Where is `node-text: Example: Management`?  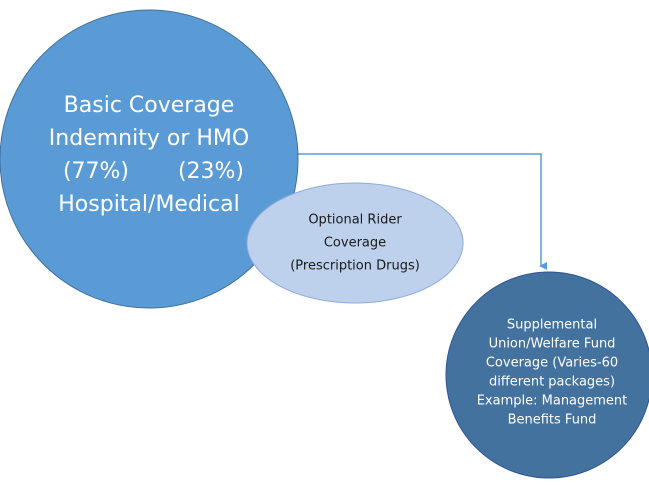
node-text: Example: Management is located at coordinates (552, 401).